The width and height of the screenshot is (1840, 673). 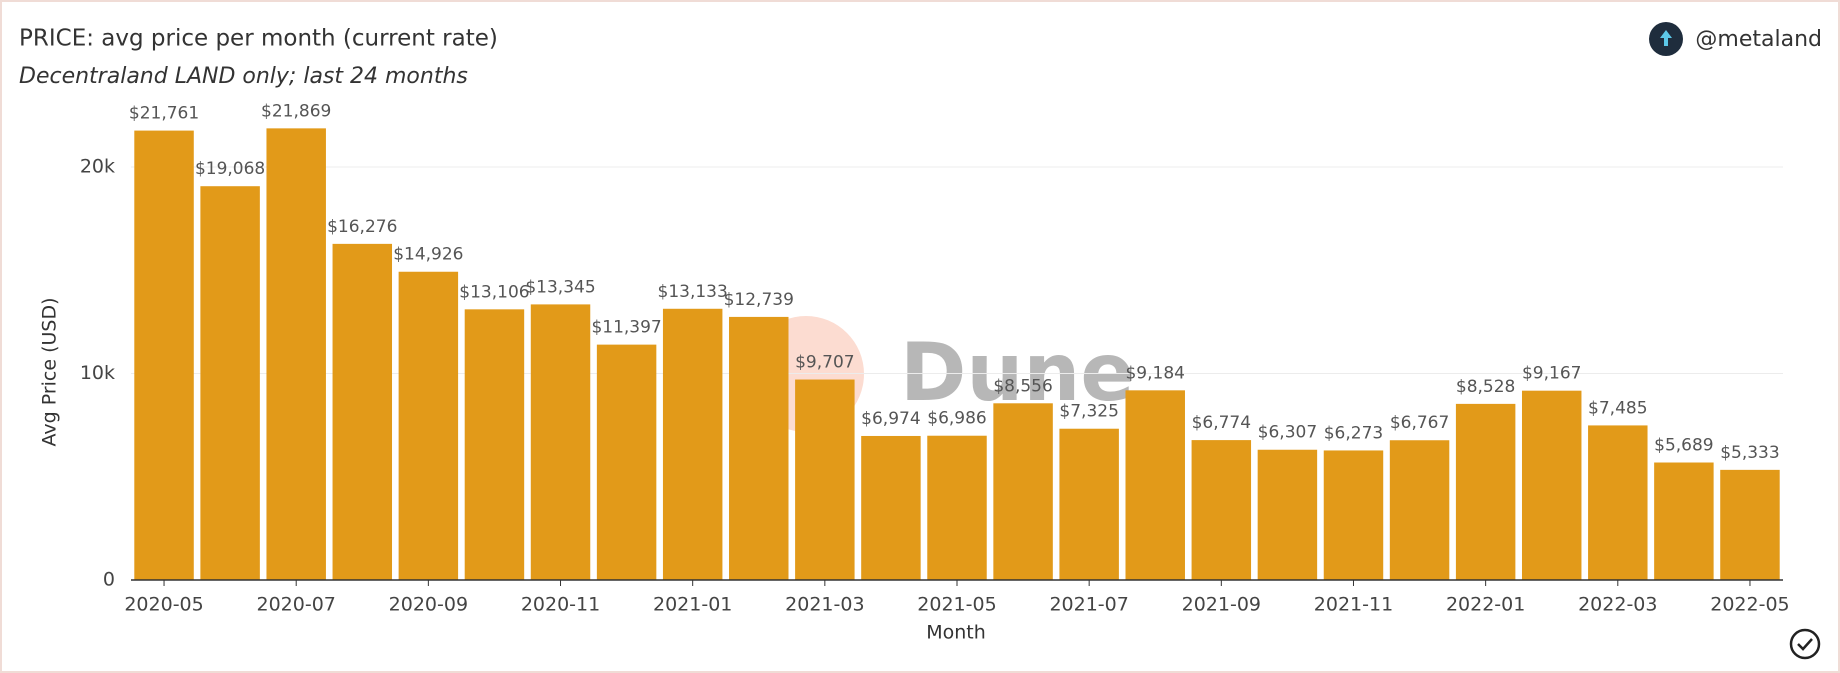 What do you see at coordinates (1551, 374) in the screenshot?
I see `value-label: $9,167` at bounding box center [1551, 374].